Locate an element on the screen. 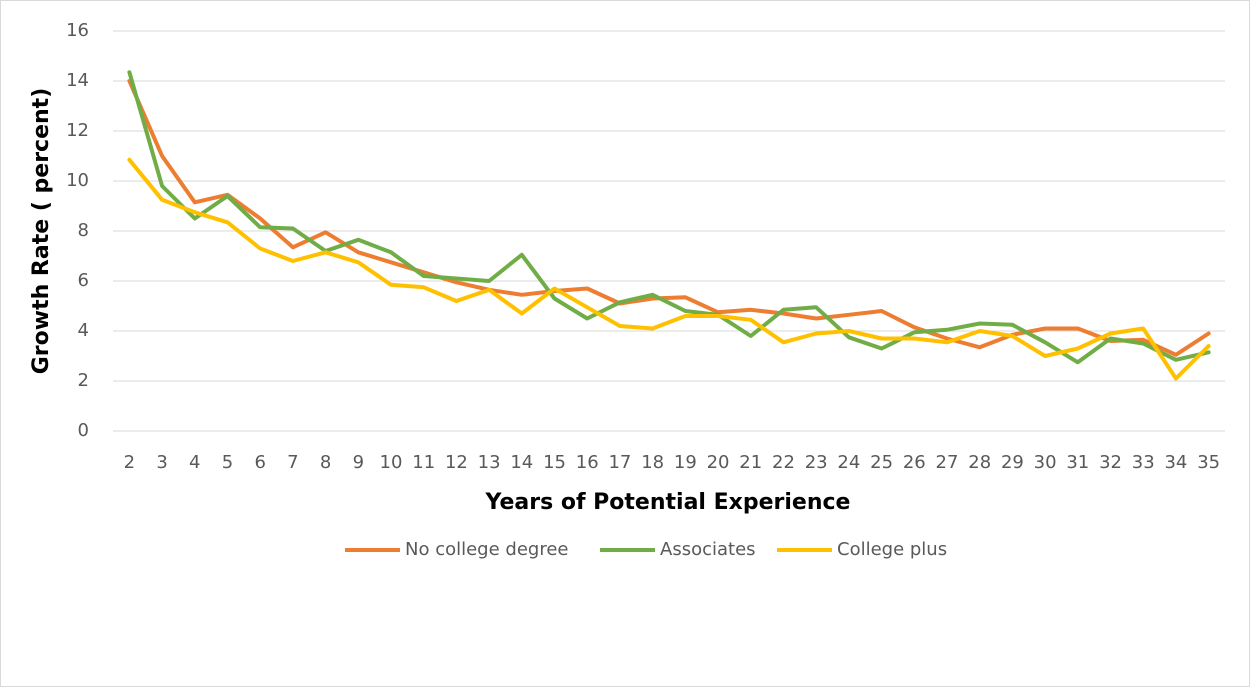 This screenshot has height=687, width=1250. x-tick-label: 12 is located at coordinates (456, 462).